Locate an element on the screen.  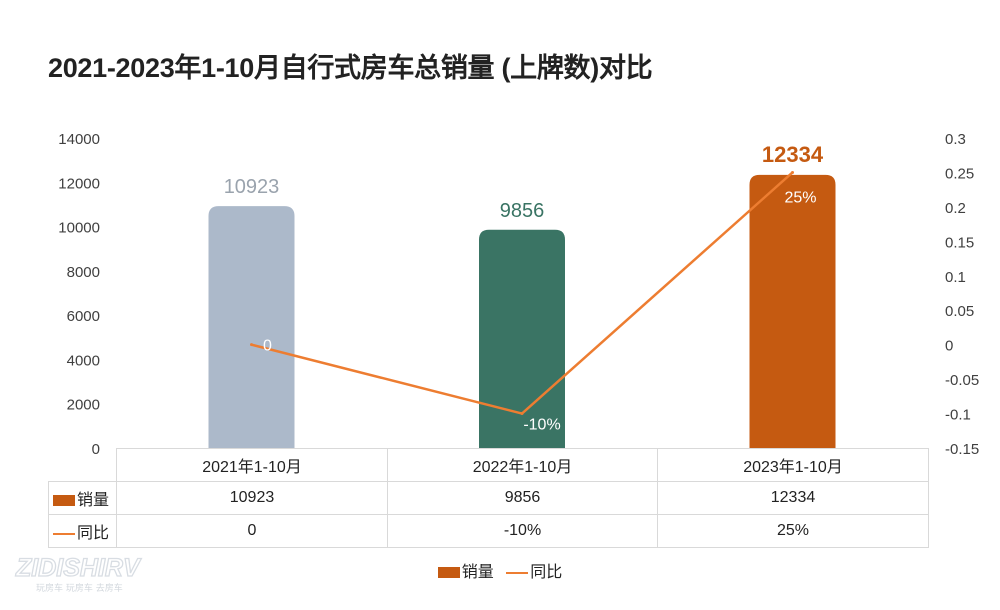
y-right-tick-label: 0.1 is located at coordinates (955, 277).